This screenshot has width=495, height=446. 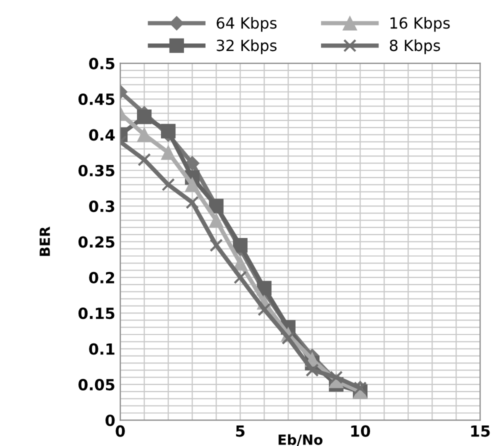 I want to click on y-tick-label: 0, so click(x=110, y=420).